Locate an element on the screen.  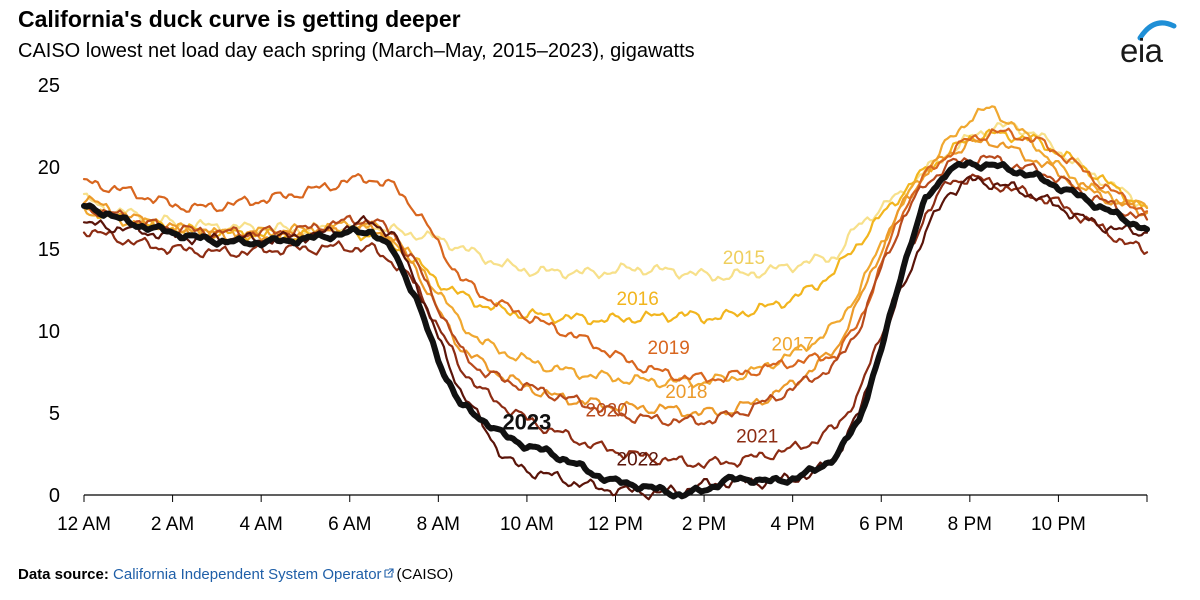
eia-logo-icon is located at coordinates (1157, 30).